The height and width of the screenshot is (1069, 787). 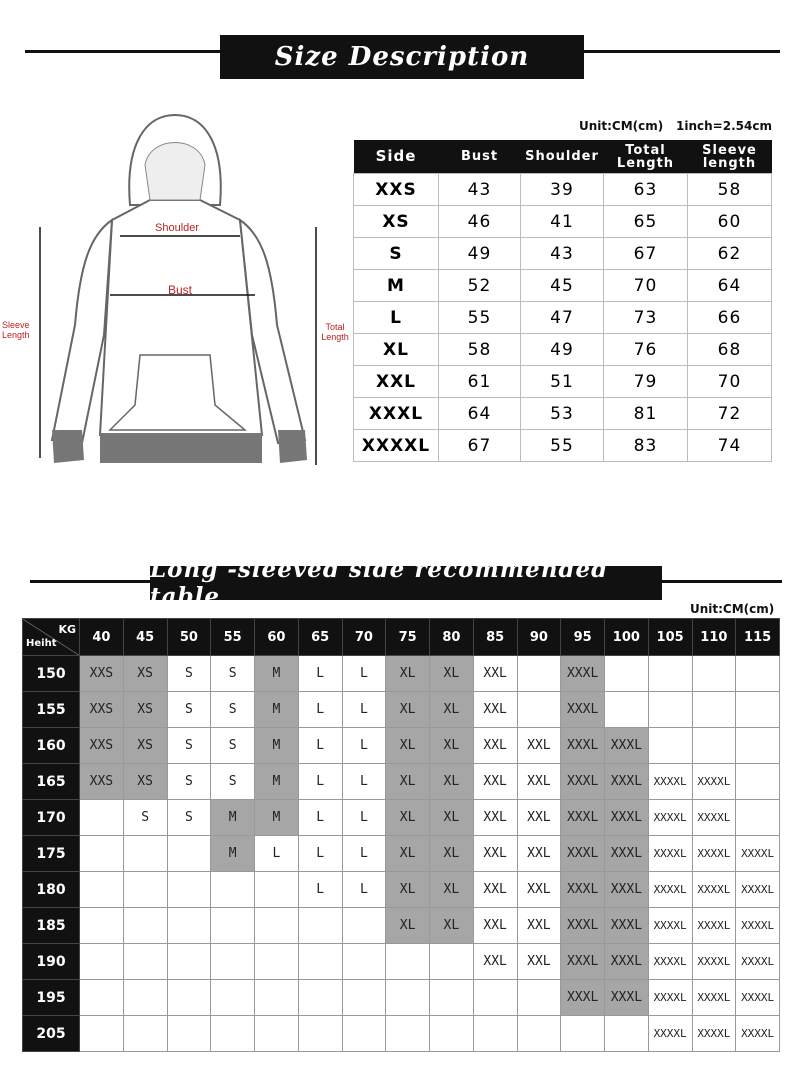 What do you see at coordinates (180, 290) in the screenshot?
I see `bust-label: Bust` at bounding box center [180, 290].